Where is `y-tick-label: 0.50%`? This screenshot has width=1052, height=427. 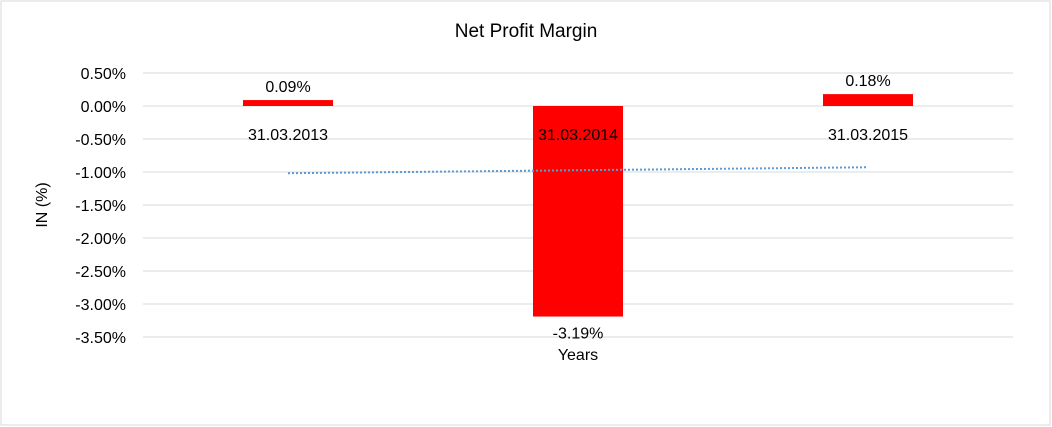
y-tick-label: 0.50% is located at coordinates (103, 74).